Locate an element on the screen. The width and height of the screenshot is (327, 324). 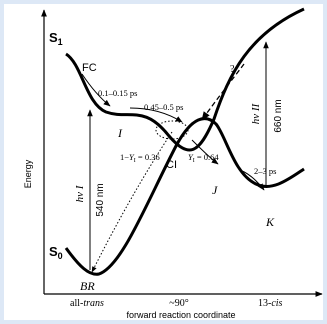
j-label: J is located at coordinates (215, 190).